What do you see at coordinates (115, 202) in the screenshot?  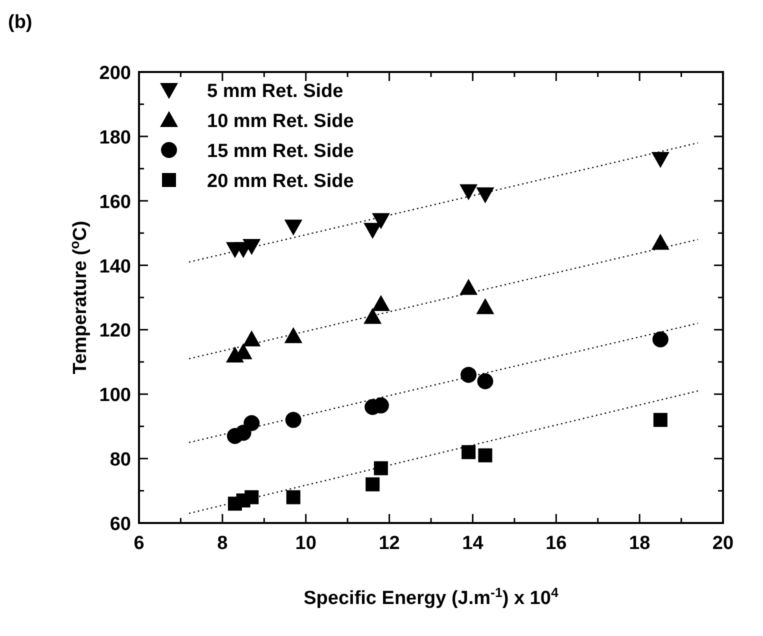 I see `y-tick-label: 160` at bounding box center [115, 202].